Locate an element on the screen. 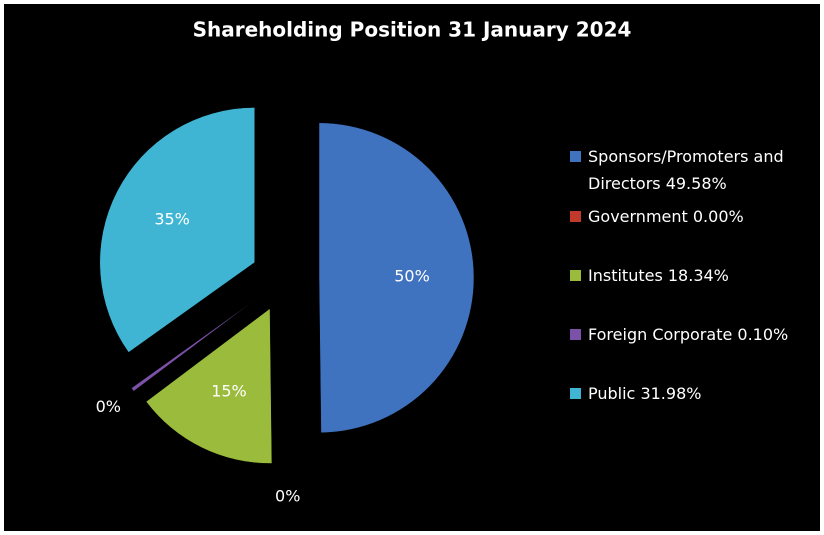  legend-item: Sponsors/Promoters and Directors 49.58% is located at coordinates (693, 170).